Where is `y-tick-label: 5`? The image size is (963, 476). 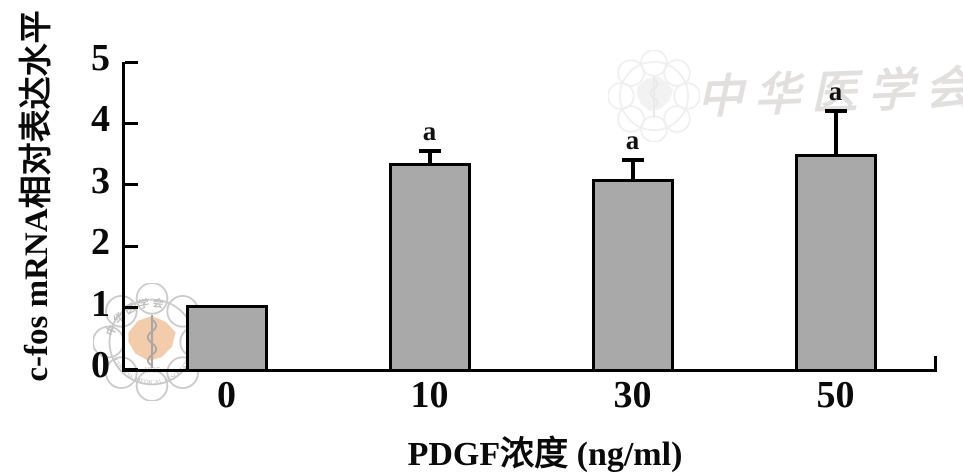
y-tick-label: 5 is located at coordinates (100, 58).